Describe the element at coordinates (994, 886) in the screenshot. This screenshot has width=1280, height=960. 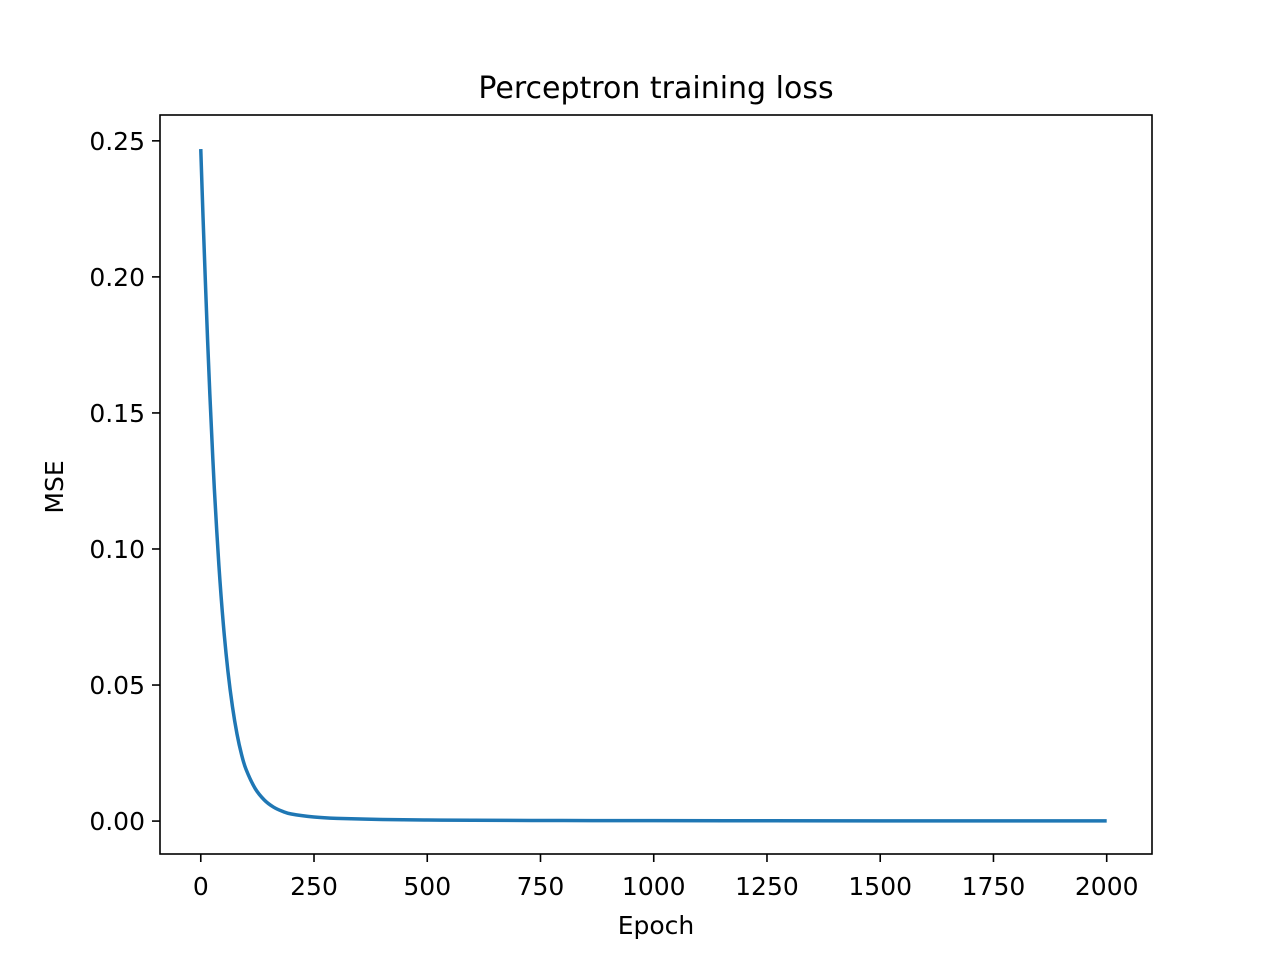
I see `x-tick-label: 1750` at that location.